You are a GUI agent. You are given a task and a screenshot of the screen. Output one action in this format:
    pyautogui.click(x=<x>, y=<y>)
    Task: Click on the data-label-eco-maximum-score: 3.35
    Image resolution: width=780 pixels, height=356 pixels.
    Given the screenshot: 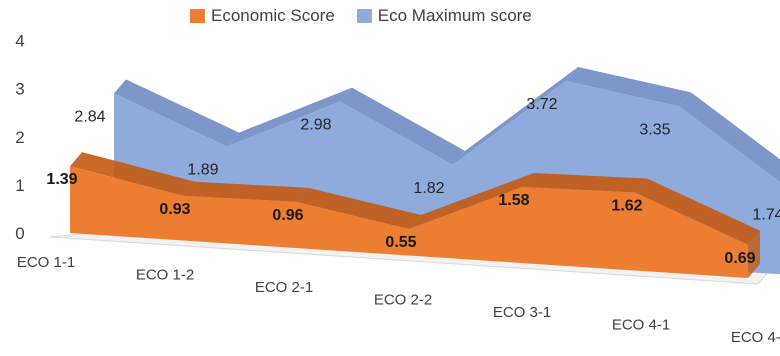 What is the action you would take?
    pyautogui.click(x=654, y=129)
    